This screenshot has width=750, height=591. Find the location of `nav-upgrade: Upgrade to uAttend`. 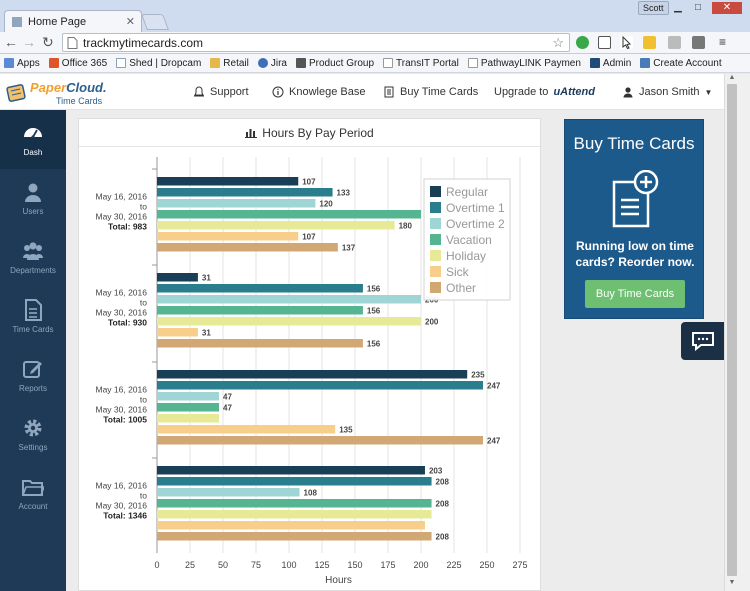

nav-upgrade: Upgrade to uAttend is located at coordinates (544, 92).